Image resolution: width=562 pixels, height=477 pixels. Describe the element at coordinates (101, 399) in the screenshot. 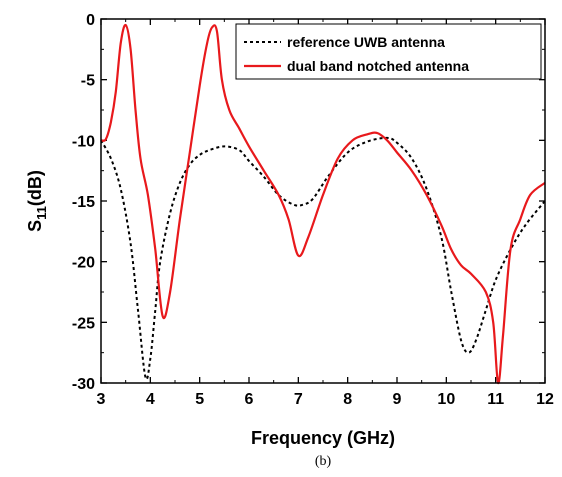

I see `x-tick-label: 3` at that location.